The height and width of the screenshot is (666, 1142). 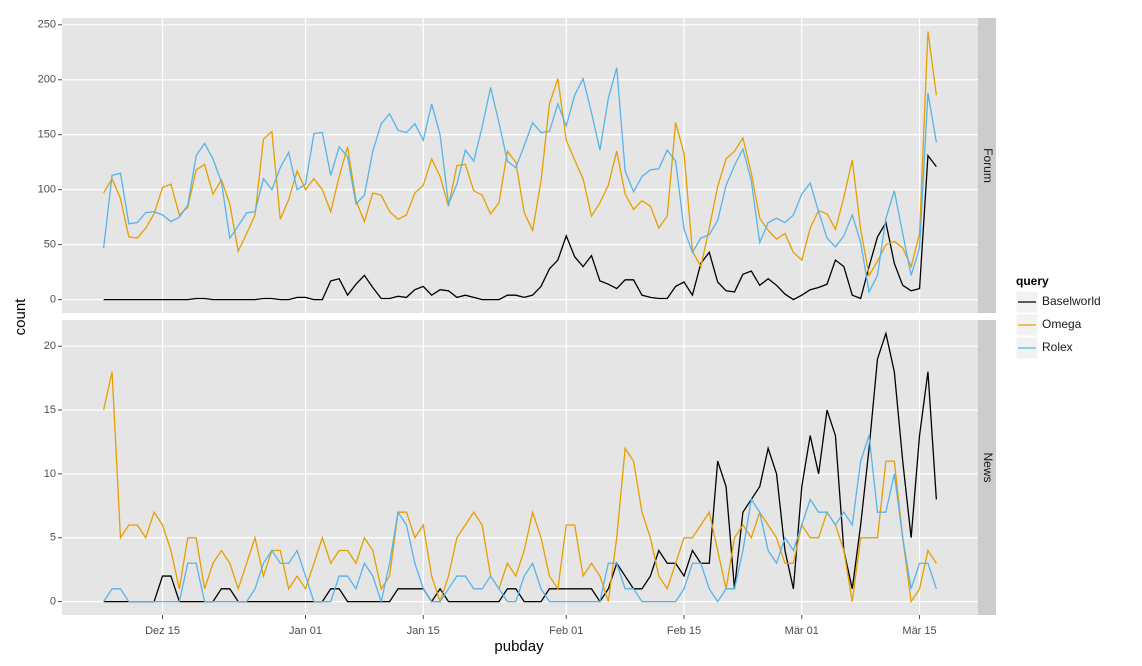 What do you see at coordinates (47, 190) in the screenshot?
I see `y-tick-label: 100` at bounding box center [47, 190].